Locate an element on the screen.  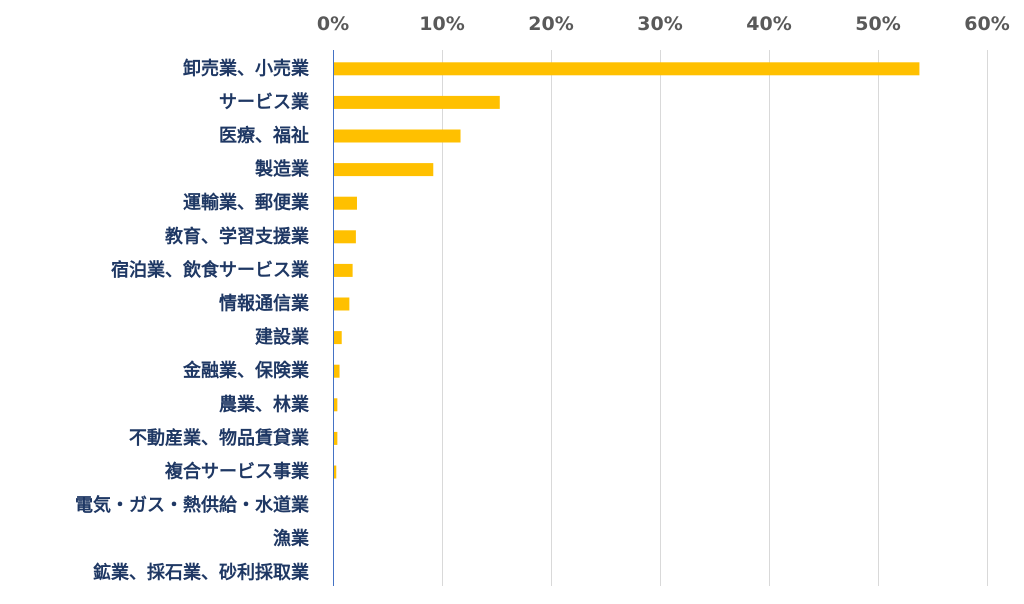
category-label: 製造業 is located at coordinates (282, 169).